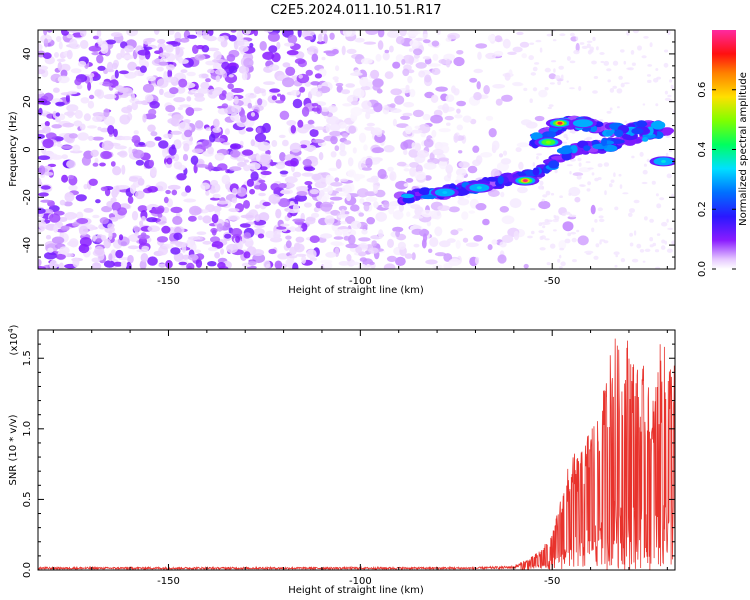 The height and width of the screenshot is (600, 750). Describe the element at coordinates (558, 157) in the screenshot. I see `signal-blob` at that location.